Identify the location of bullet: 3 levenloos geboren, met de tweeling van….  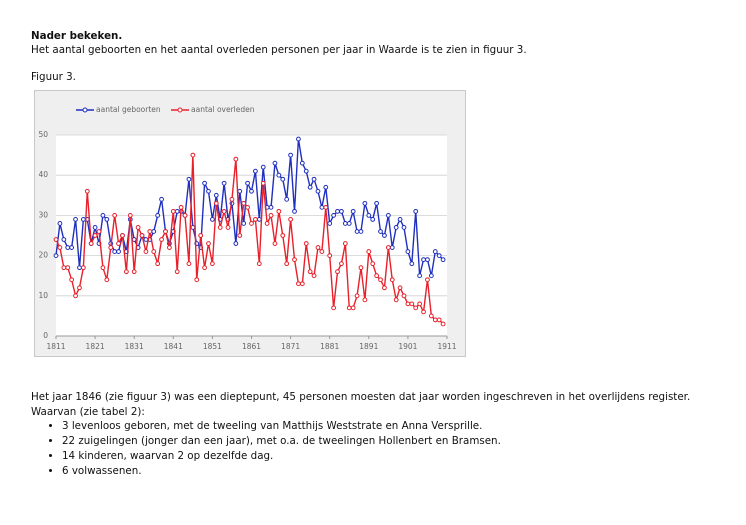
(404, 426).